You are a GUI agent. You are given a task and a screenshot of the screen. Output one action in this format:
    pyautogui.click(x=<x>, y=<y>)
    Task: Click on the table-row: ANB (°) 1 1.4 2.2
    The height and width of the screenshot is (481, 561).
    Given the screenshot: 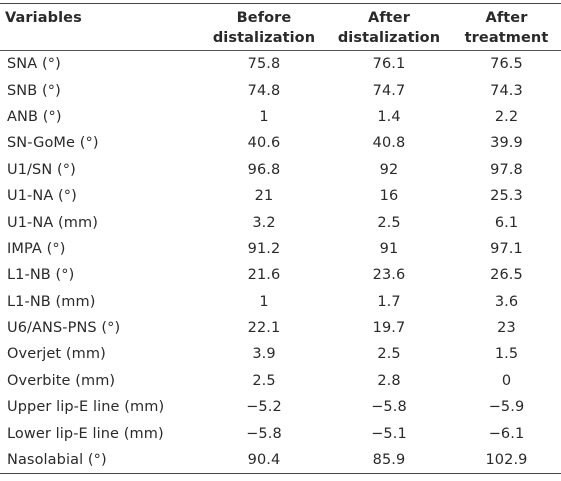 What is the action you would take?
    pyautogui.click(x=280, y=117)
    